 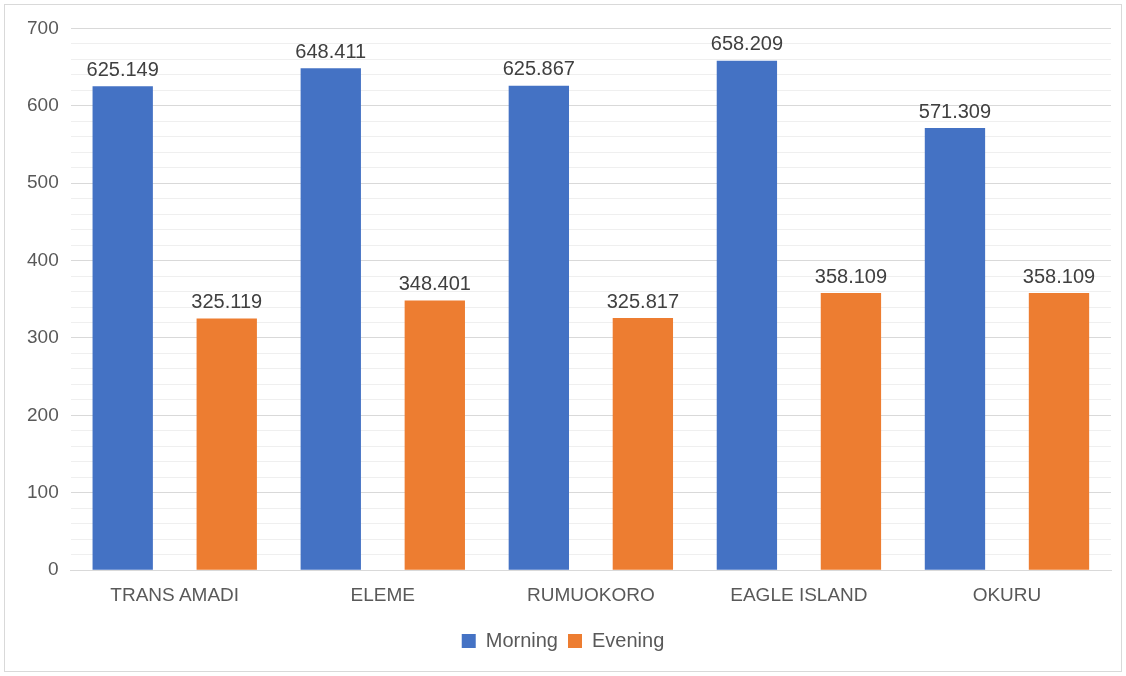 I want to click on y-tick-label: 600, so click(x=43, y=105).